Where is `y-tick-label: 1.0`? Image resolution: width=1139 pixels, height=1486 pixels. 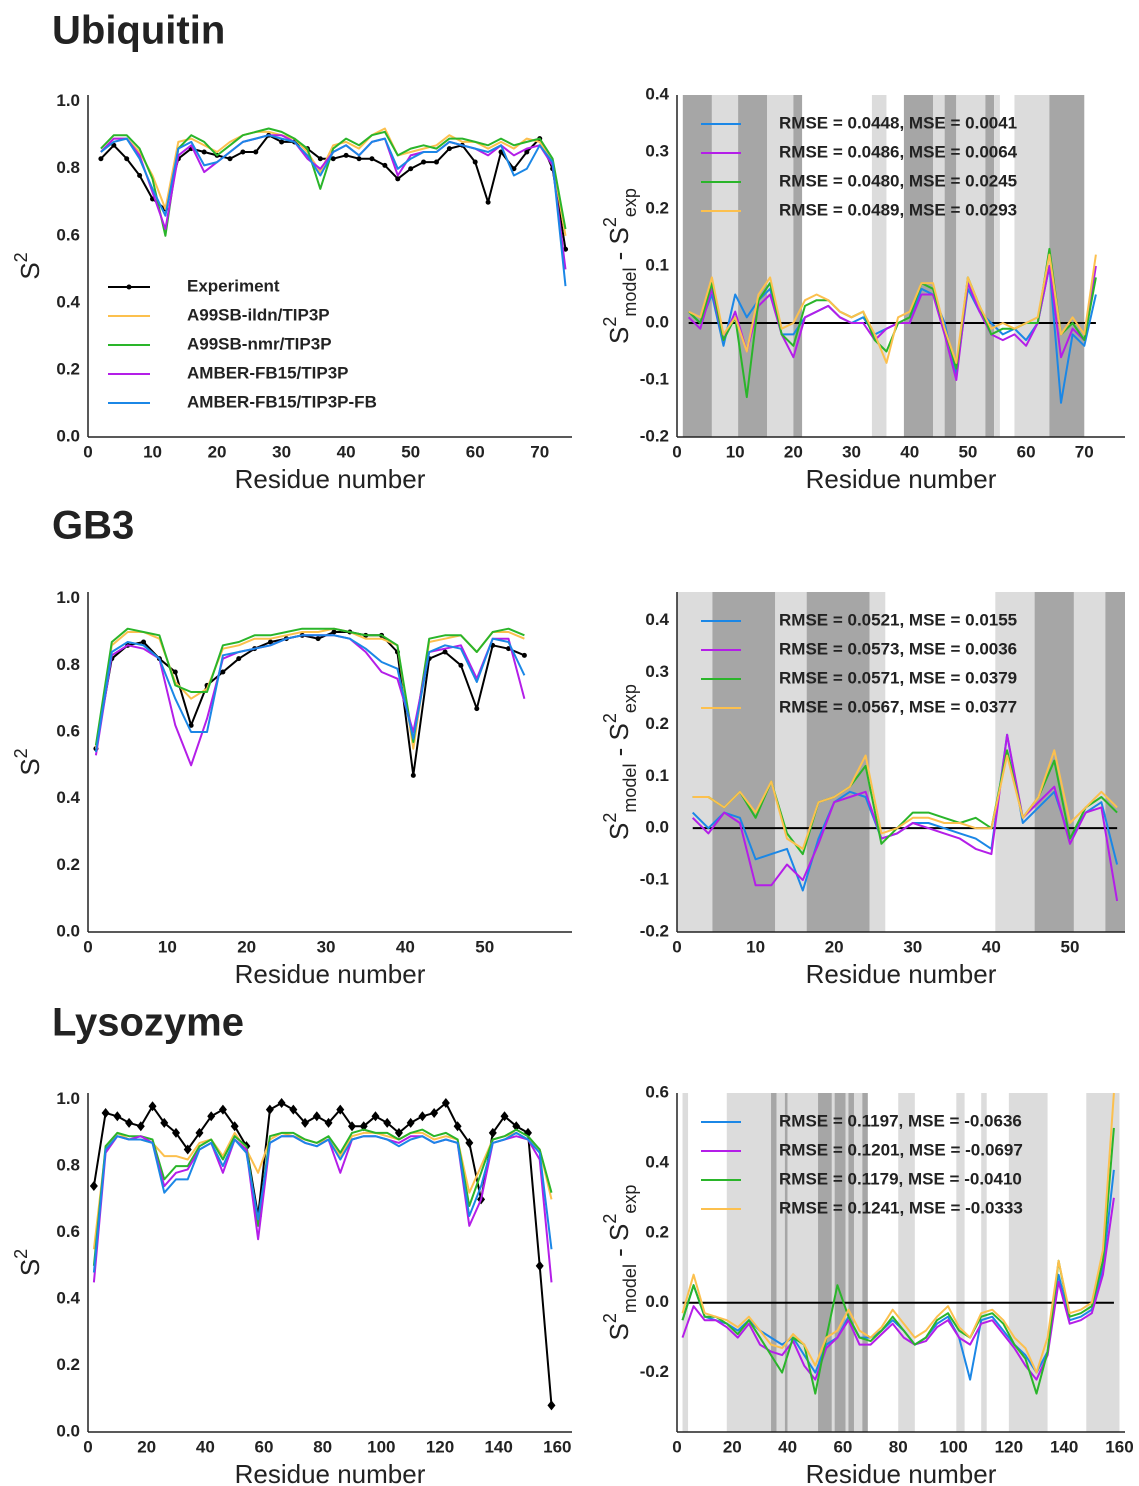
y-tick-label: 1.0 is located at coordinates (68, 1098).